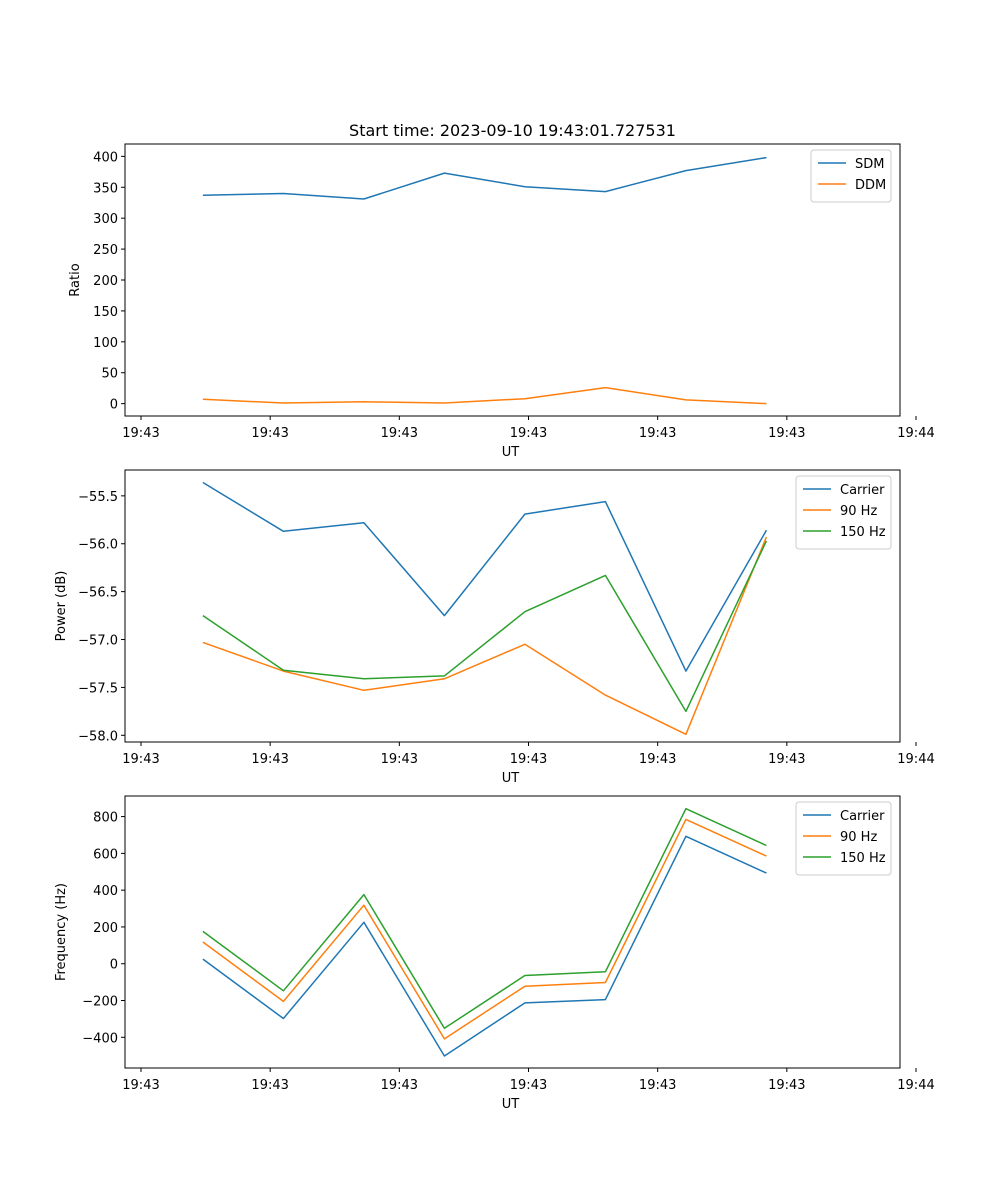  Describe the element at coordinates (98, 688) in the screenshot. I see `y-tick-label: −57.5` at that location.